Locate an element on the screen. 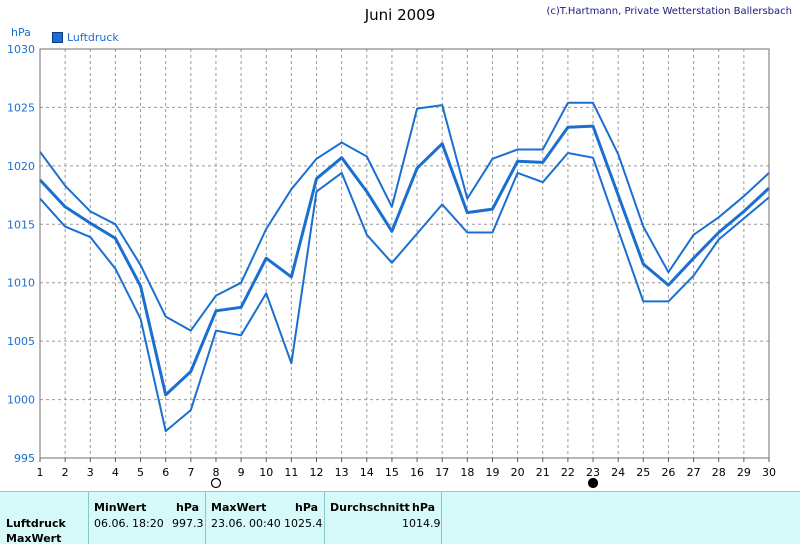  x-tick-label: 20 is located at coordinates (518, 472).